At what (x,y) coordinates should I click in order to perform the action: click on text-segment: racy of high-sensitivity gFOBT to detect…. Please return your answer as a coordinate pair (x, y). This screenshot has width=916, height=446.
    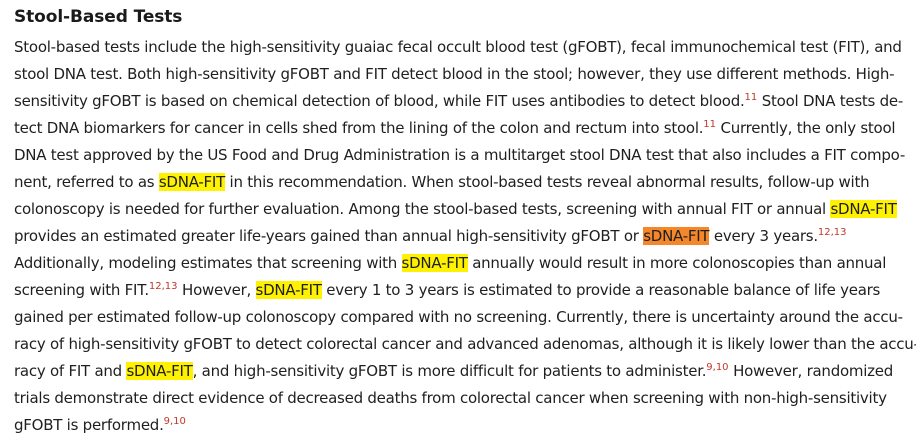
    Looking at the image, I should click on (465, 344).